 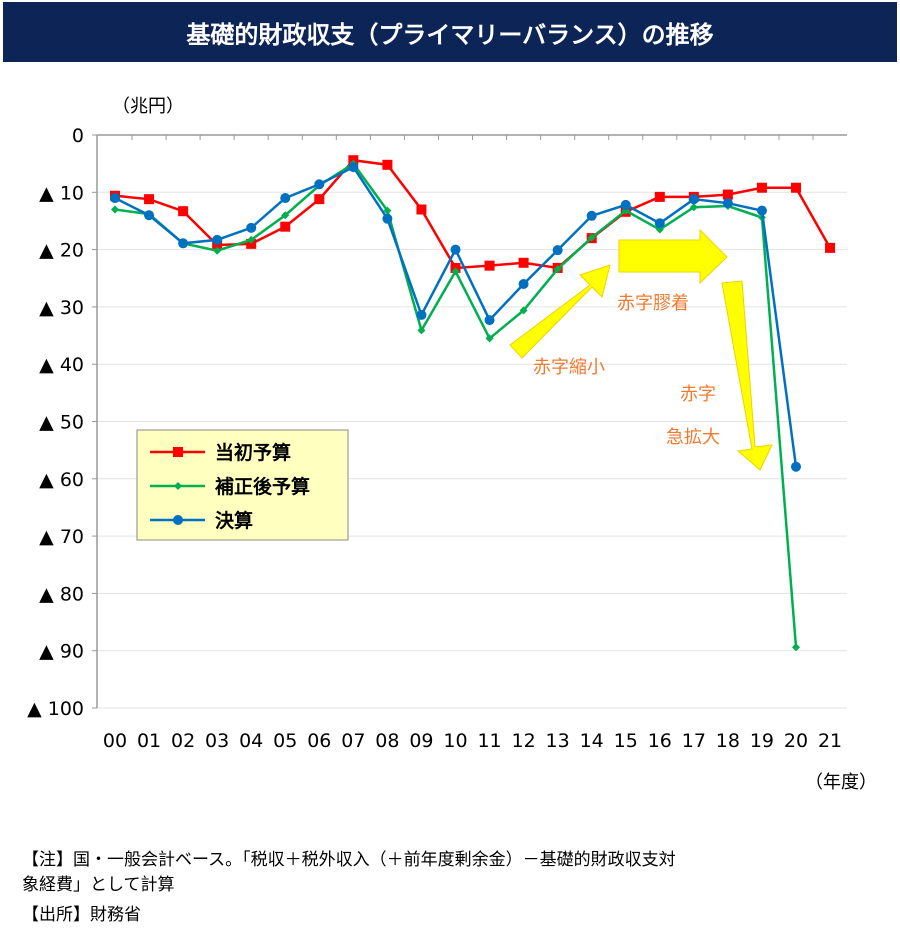 I want to click on x-tick-label: 09, so click(x=421, y=741).